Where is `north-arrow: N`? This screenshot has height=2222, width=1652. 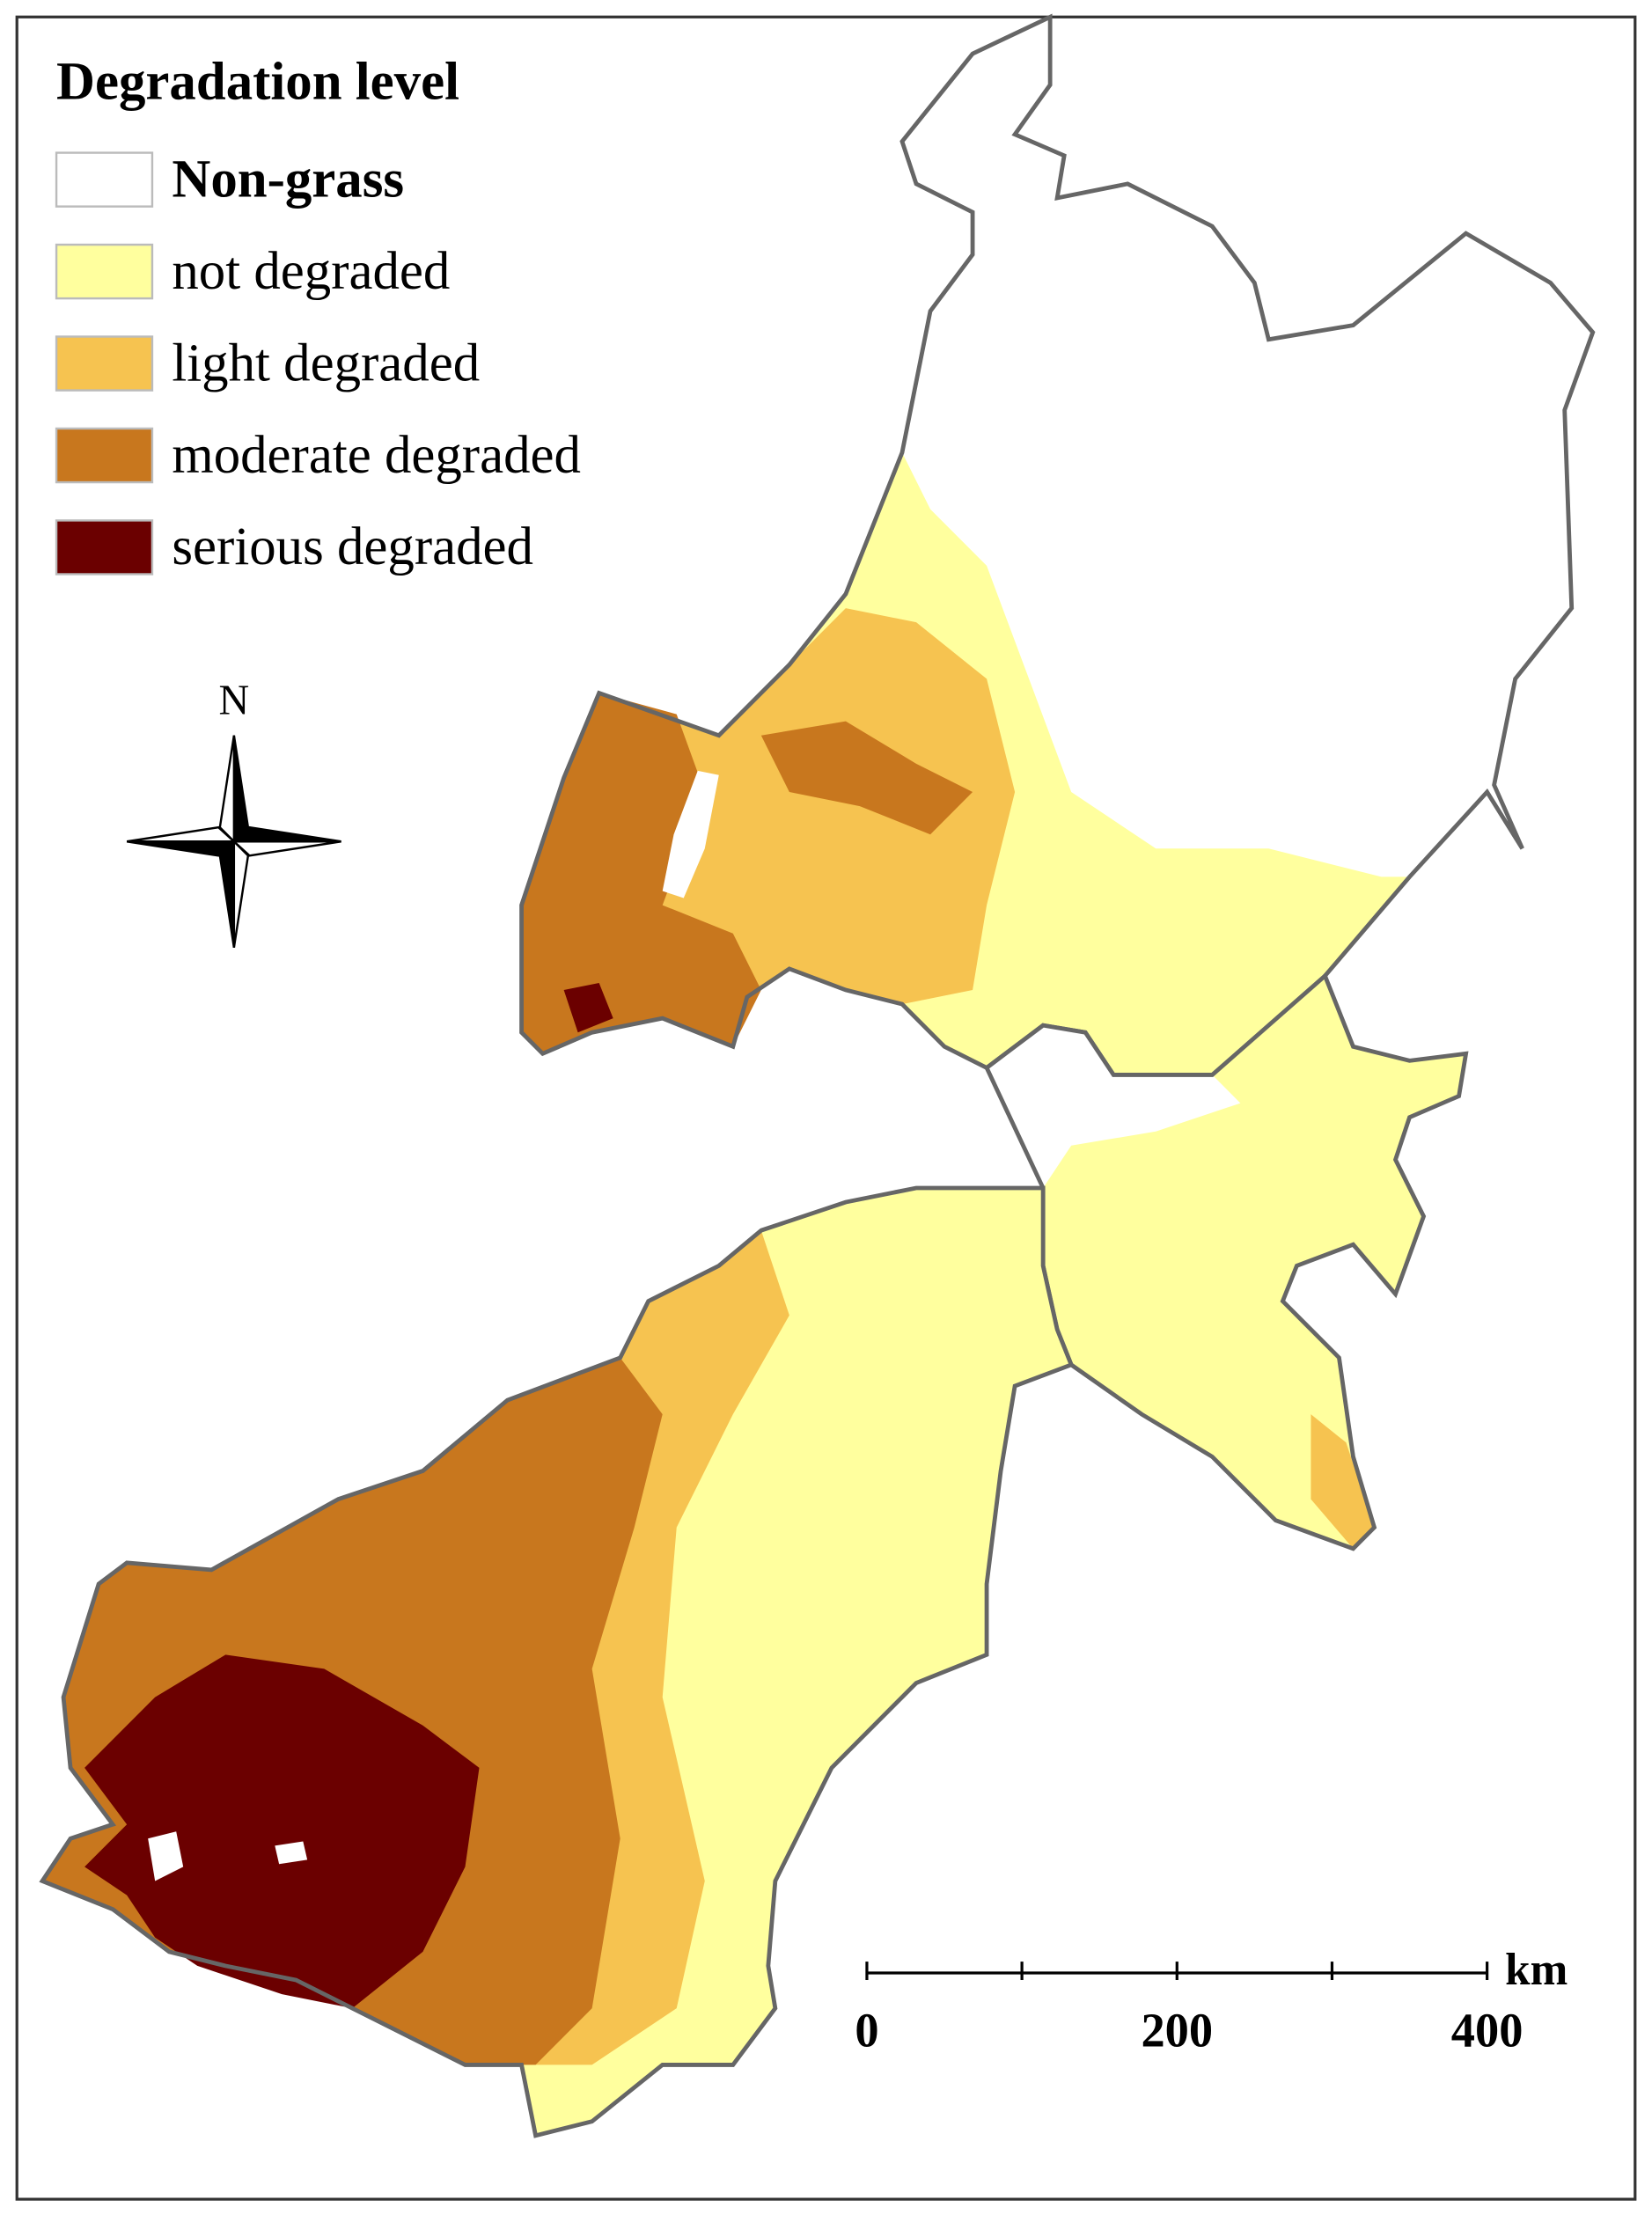 north-arrow: N is located at coordinates (233, 813).